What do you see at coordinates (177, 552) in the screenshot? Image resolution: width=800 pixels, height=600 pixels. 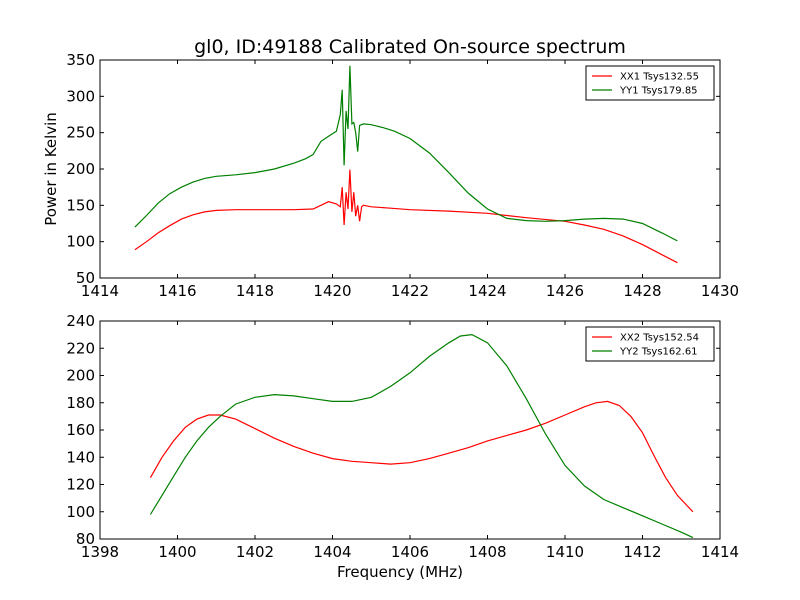 I see `x-tick-label: 1400` at bounding box center [177, 552].